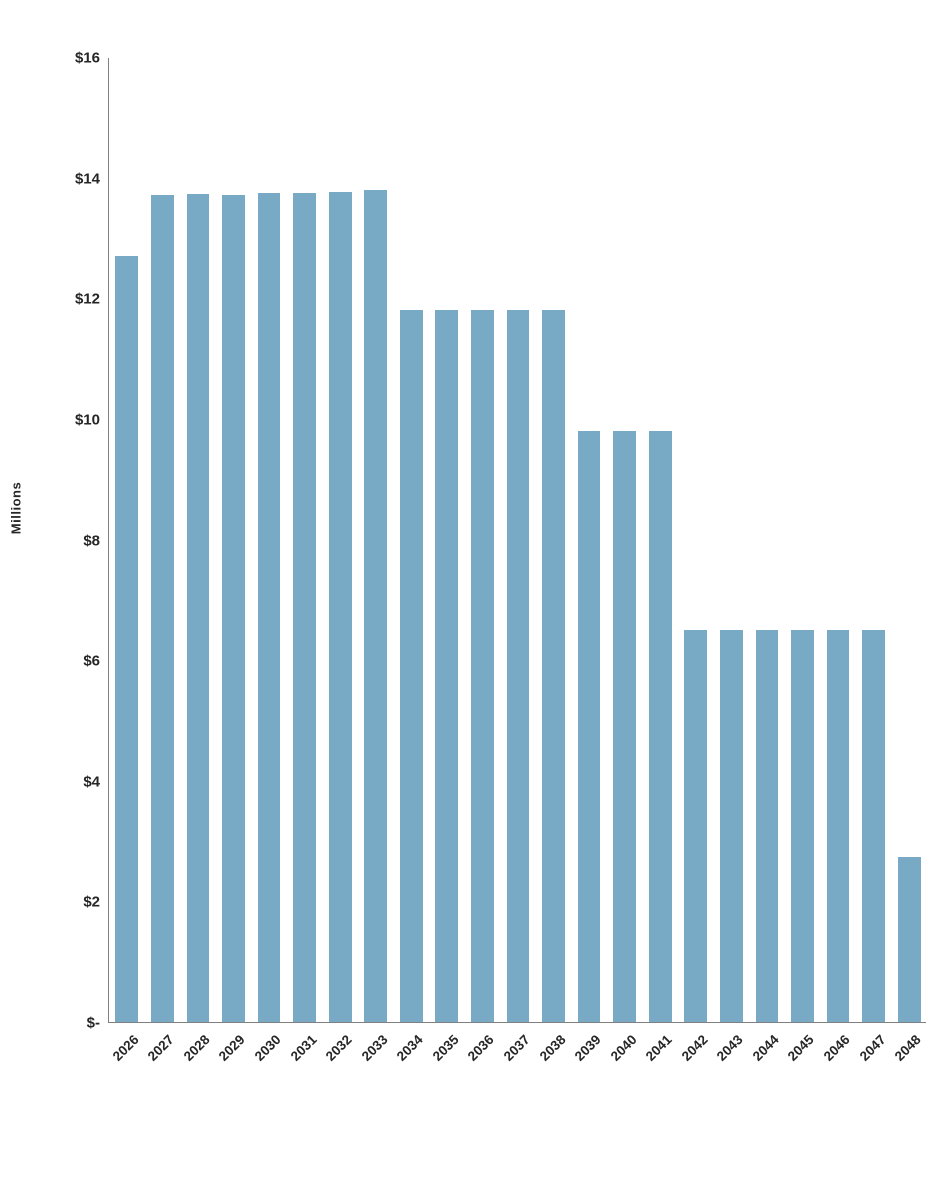 The image size is (941, 1190). What do you see at coordinates (872, 1048) in the screenshot?
I see `x-tick-label: 2047` at bounding box center [872, 1048].